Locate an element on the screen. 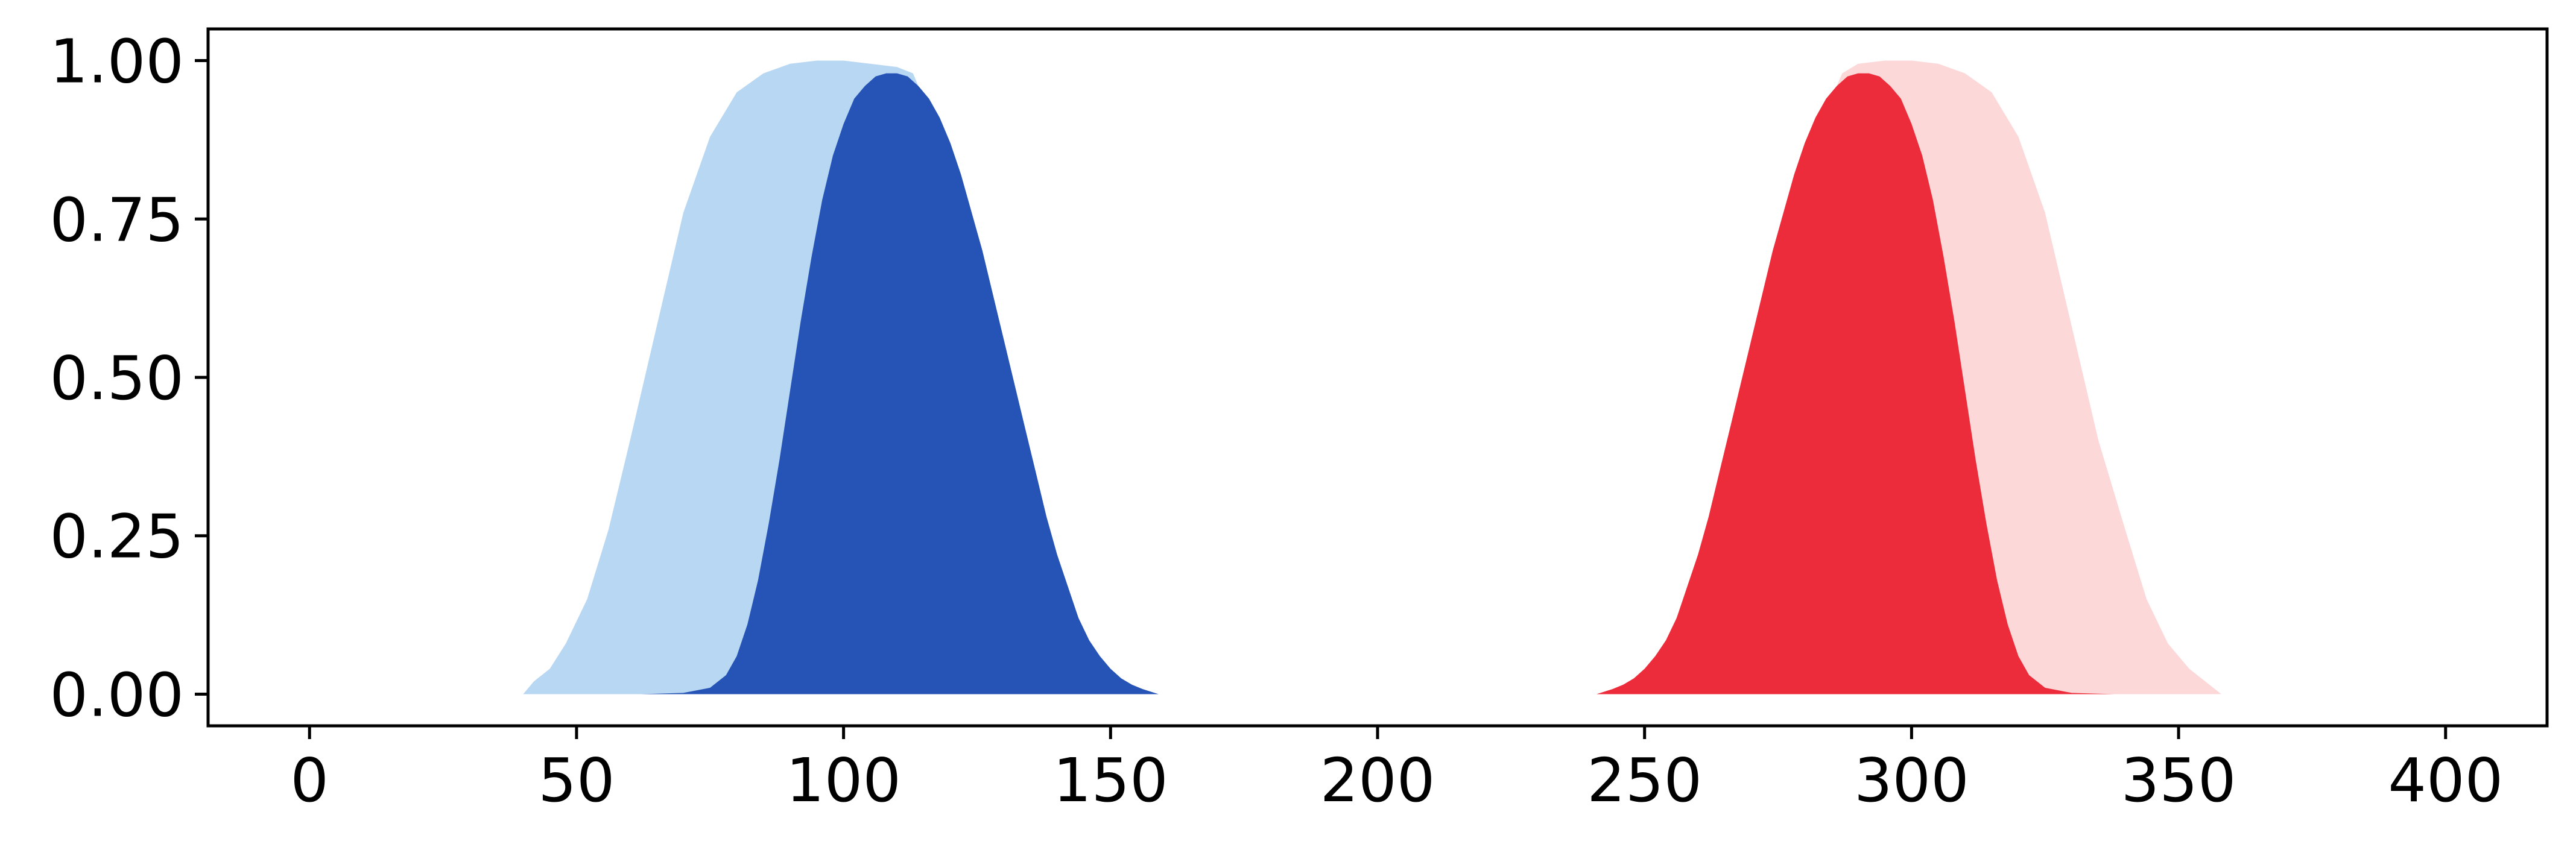 The height and width of the screenshot is (850, 2576). x-axis: 0 50 100 150 200 250 300 350 400 is located at coordinates (1396, 771).